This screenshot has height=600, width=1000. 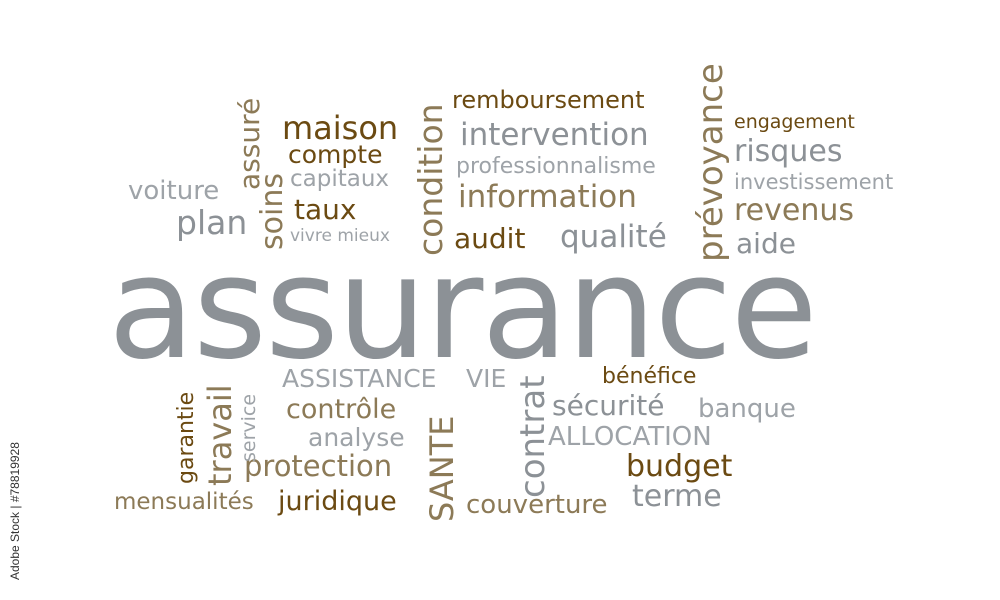 What do you see at coordinates (554, 135) in the screenshot?
I see `word-intervention: intervention` at bounding box center [554, 135].